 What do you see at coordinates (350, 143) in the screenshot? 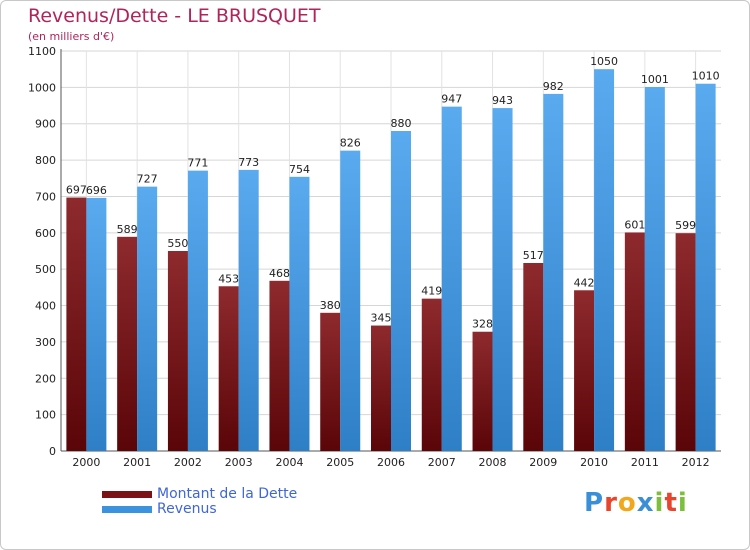
I see `data-label-revenus: 826` at bounding box center [350, 143].